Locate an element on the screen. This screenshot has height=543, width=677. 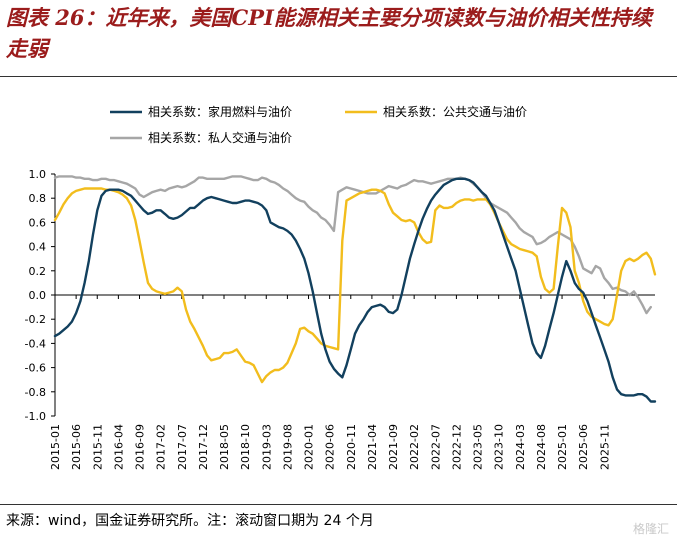
x-tick-label: 2021-04 is located at coordinates (372, 447).